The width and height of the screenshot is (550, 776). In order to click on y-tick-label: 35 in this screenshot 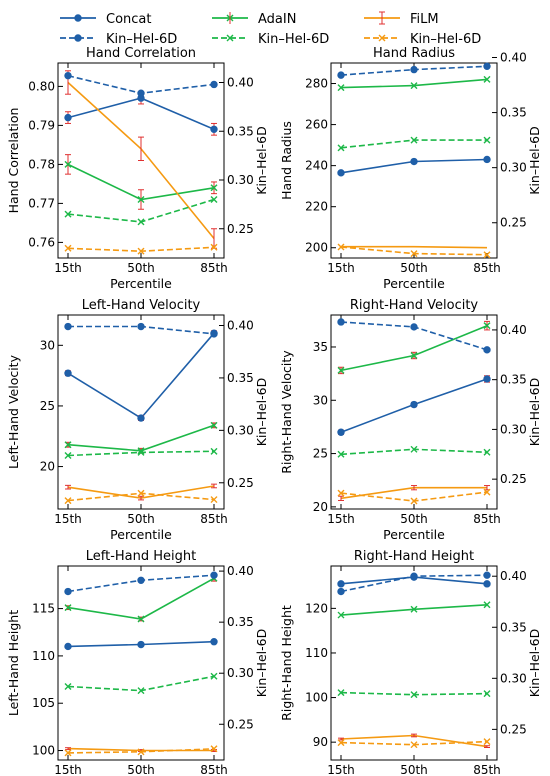, I will do `click(320, 347)`.